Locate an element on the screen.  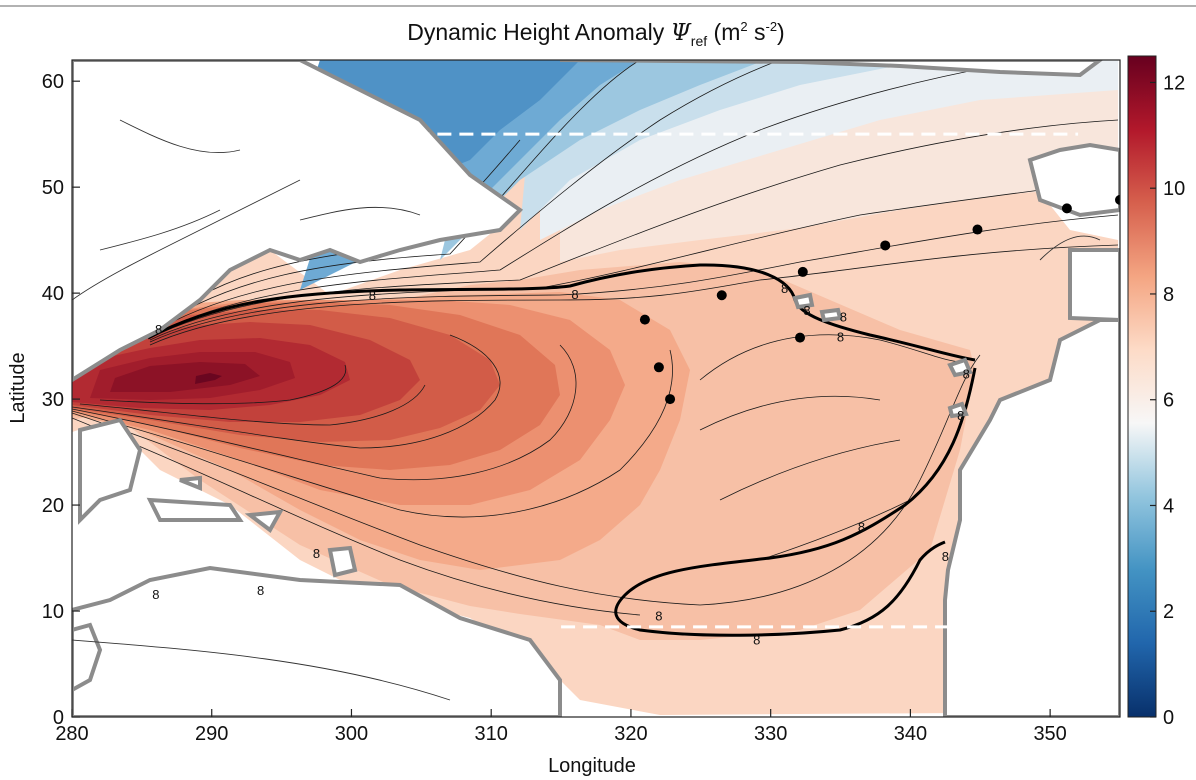
station-markers is located at coordinates (879, 299).